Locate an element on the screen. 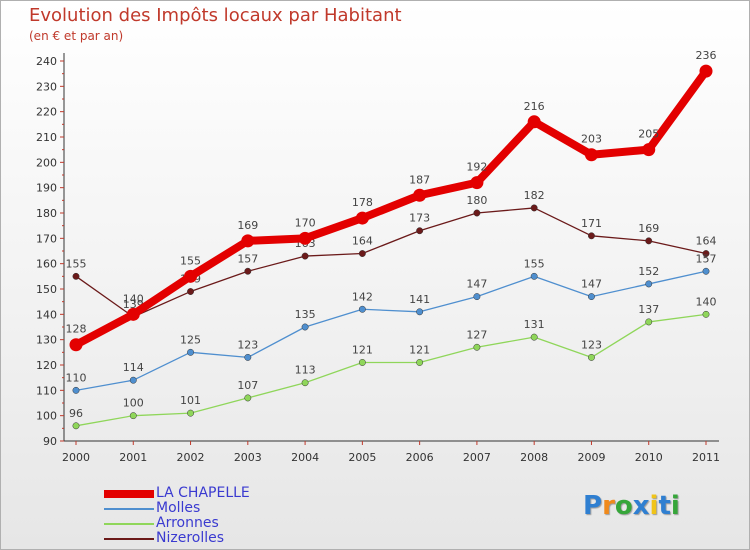  y-tick-label: 210 is located at coordinates (46, 137).